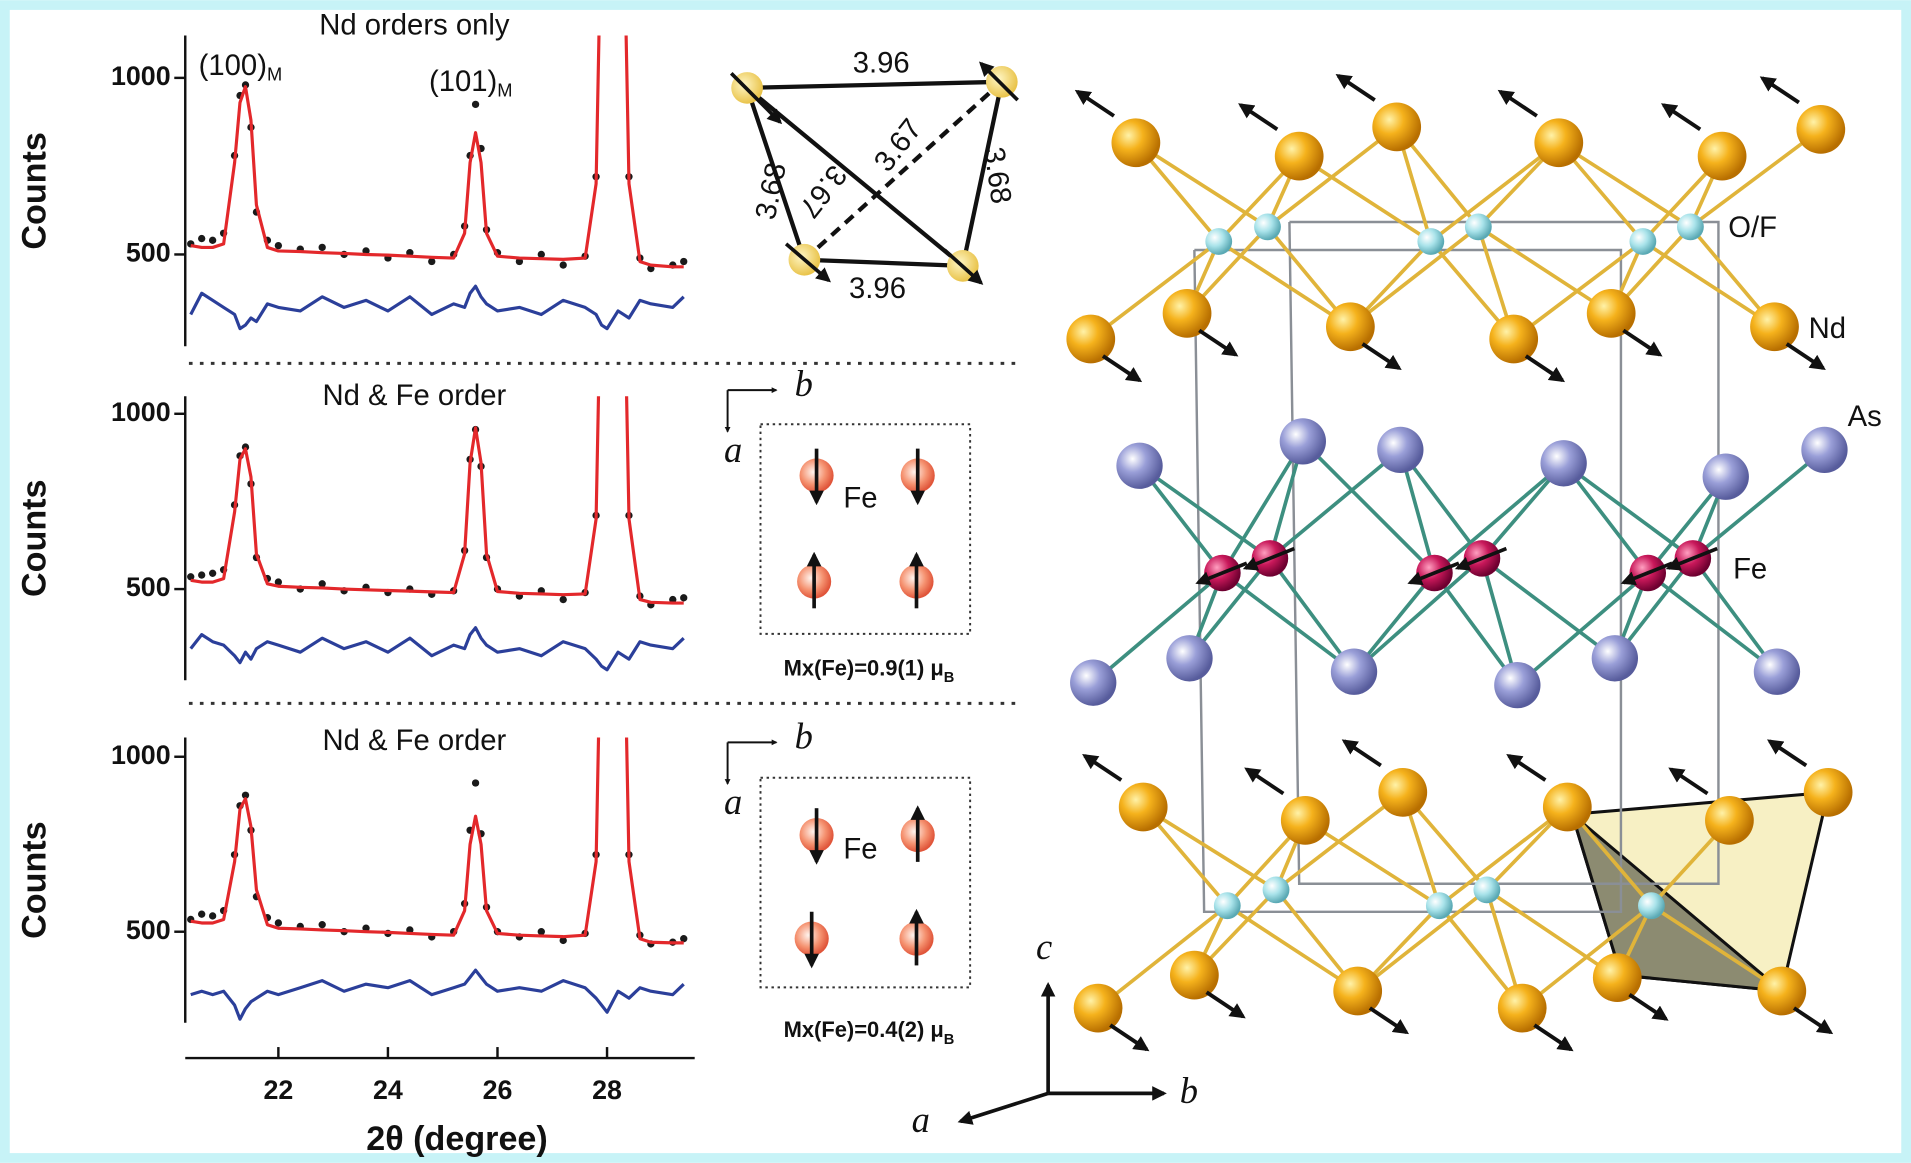  I want to click on x-tick-label: 24, so click(388, 1090).